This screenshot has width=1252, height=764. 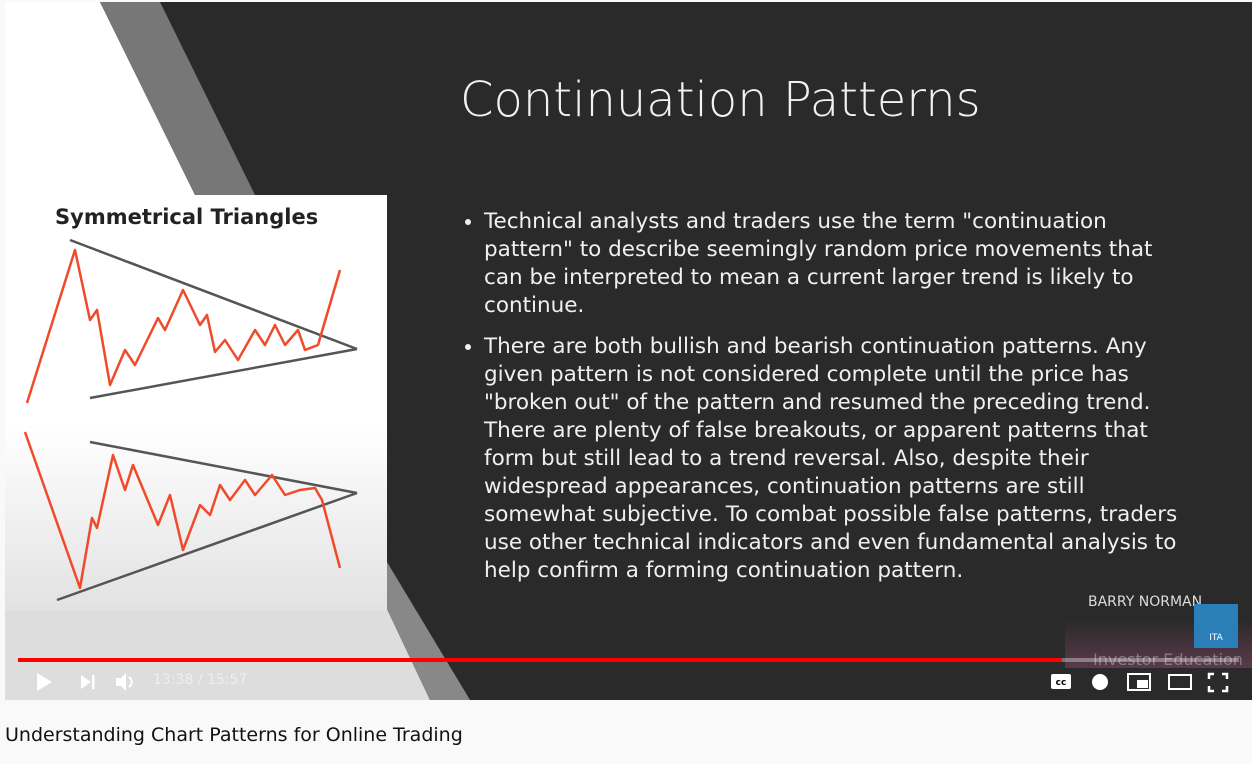 What do you see at coordinates (190, 420) in the screenshot?
I see `triangle-lines` at bounding box center [190, 420].